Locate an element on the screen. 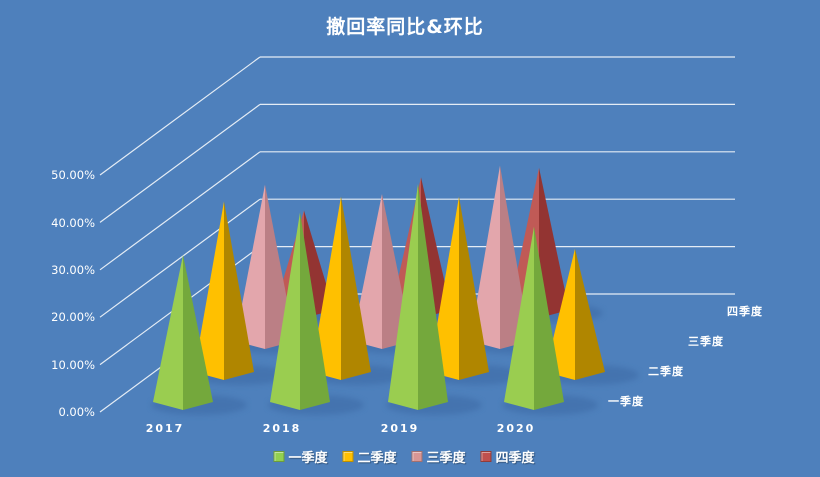  legend-item-q2: 二季度 is located at coordinates (369, 456).